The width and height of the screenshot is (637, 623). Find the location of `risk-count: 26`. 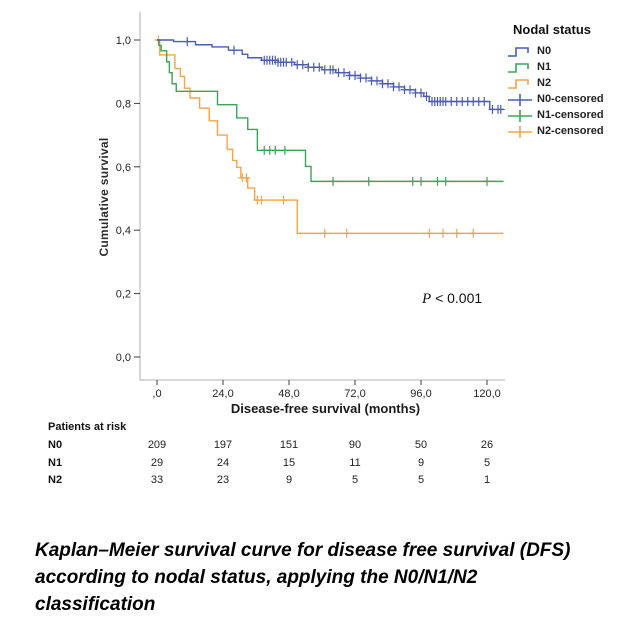

risk-count: 26 is located at coordinates (487, 445).